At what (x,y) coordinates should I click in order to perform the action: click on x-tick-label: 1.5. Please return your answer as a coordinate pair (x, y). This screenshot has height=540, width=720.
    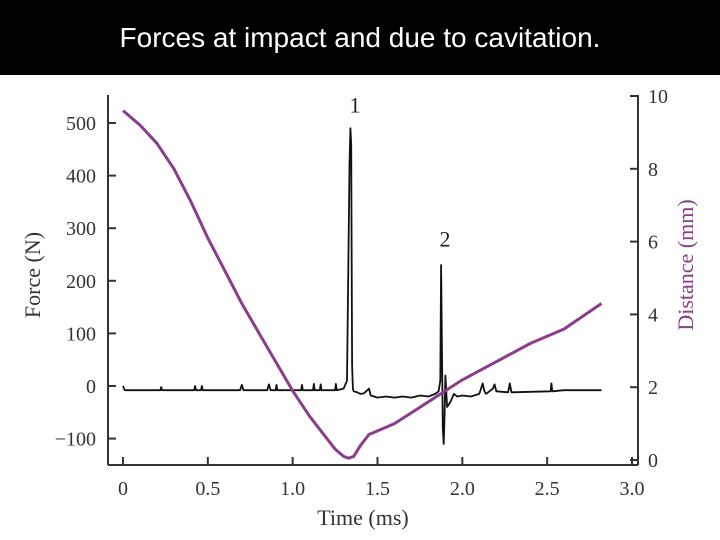
    Looking at the image, I should click on (377, 489).